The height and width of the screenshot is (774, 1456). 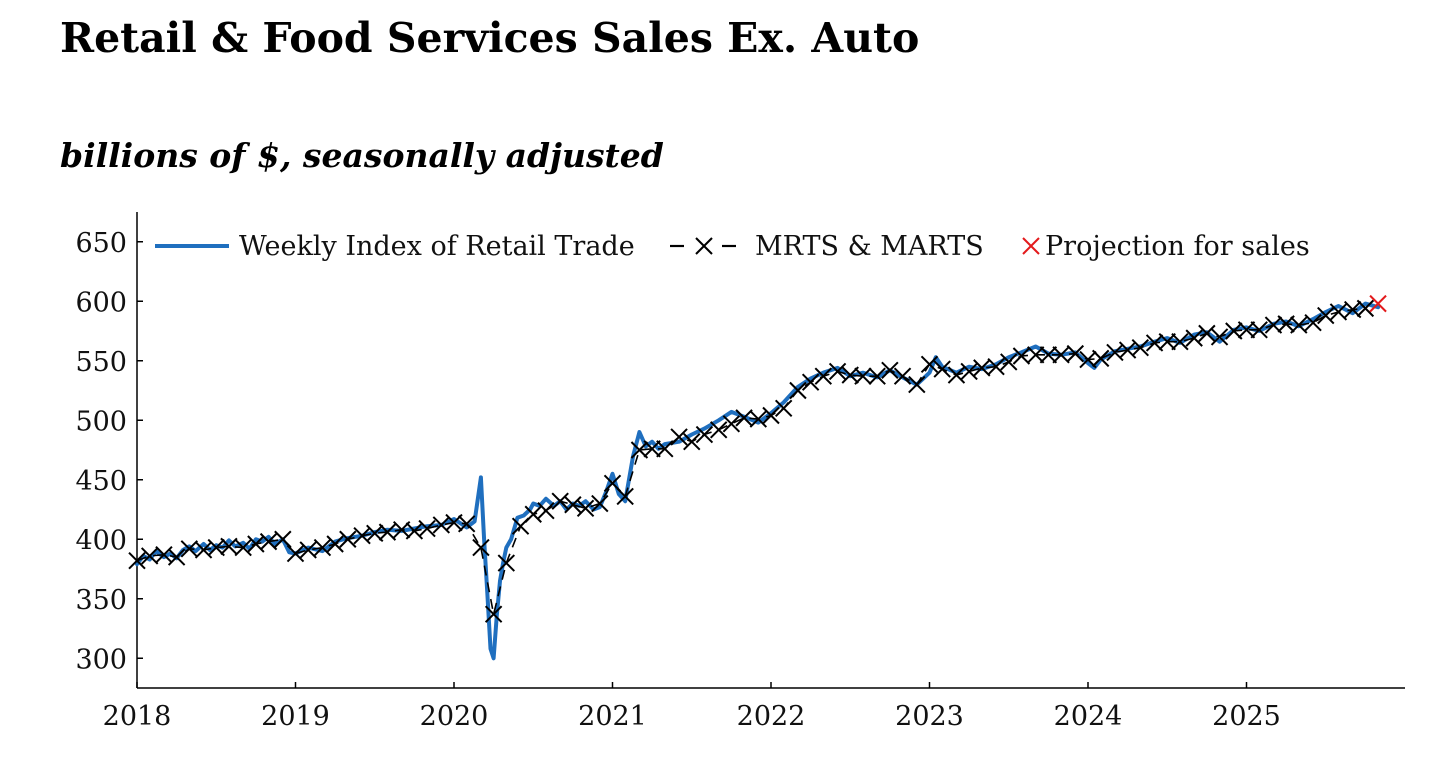 What do you see at coordinates (295, 716) in the screenshot?
I see `x-tick-label-2019: 2019` at bounding box center [295, 716].